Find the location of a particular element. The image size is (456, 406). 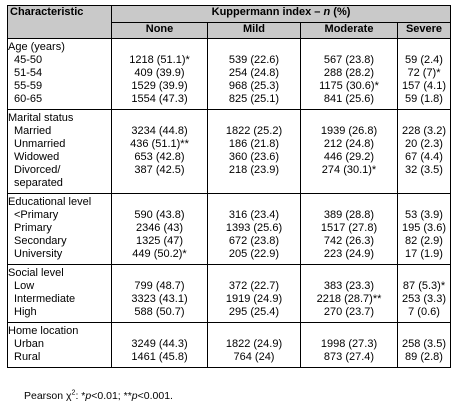

row-label: Married is located at coordinates (33, 131).